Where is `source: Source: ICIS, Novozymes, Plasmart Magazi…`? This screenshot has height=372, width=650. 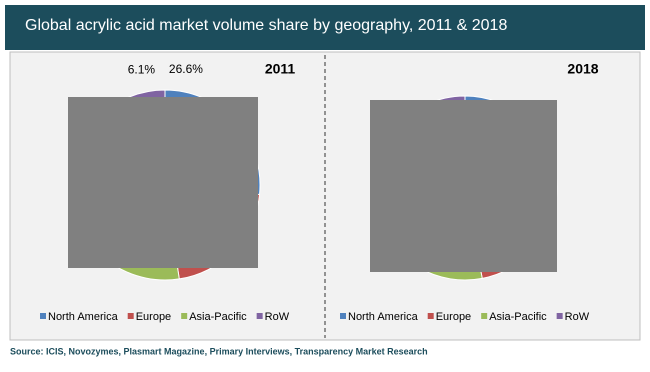 source: Source: ICIS, Novozymes, Plasmart Magazi… is located at coordinates (219, 351).